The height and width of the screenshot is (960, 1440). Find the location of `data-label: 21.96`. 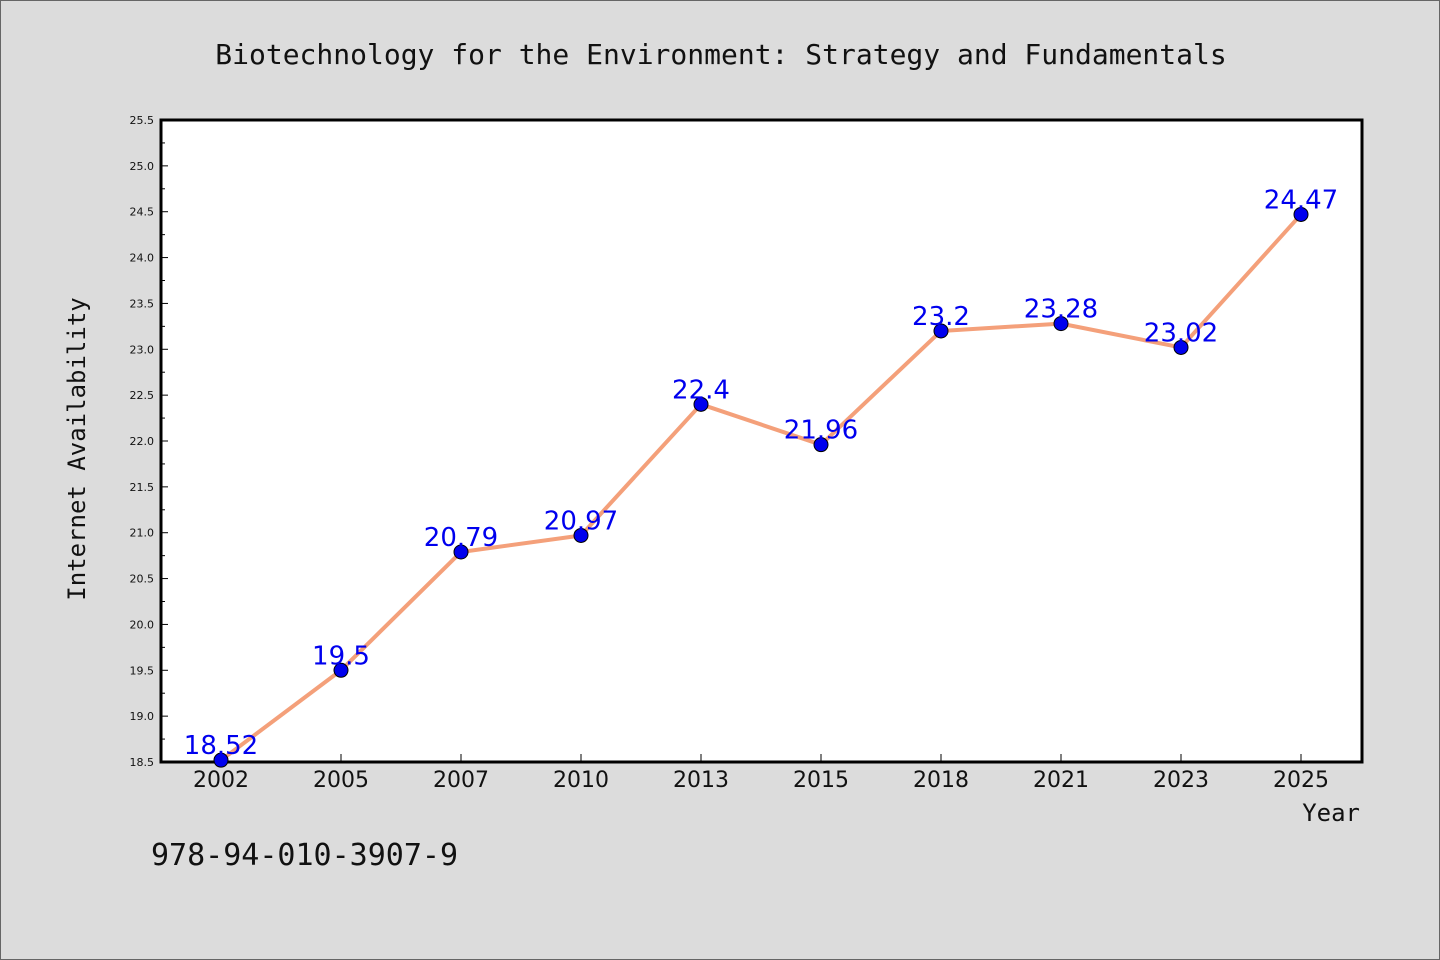

data-label: 21.96 is located at coordinates (821, 431).